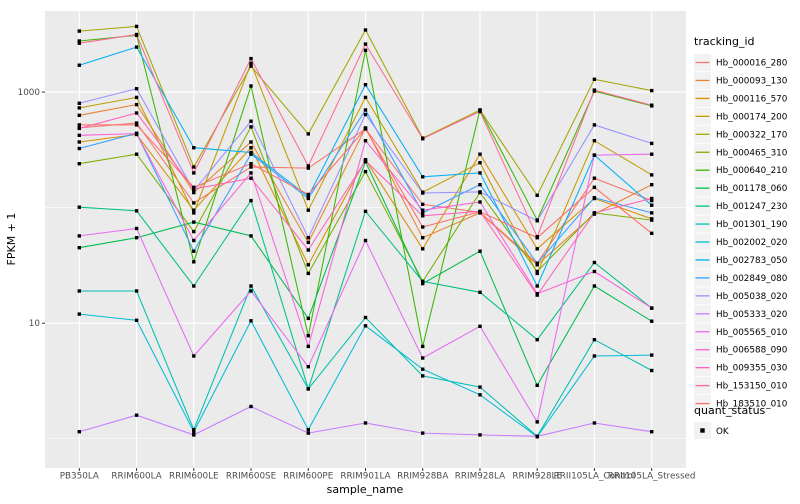  What do you see at coordinates (752, 369) in the screenshot?
I see `legend-item-label: Hb_009355_030` at bounding box center [752, 369].